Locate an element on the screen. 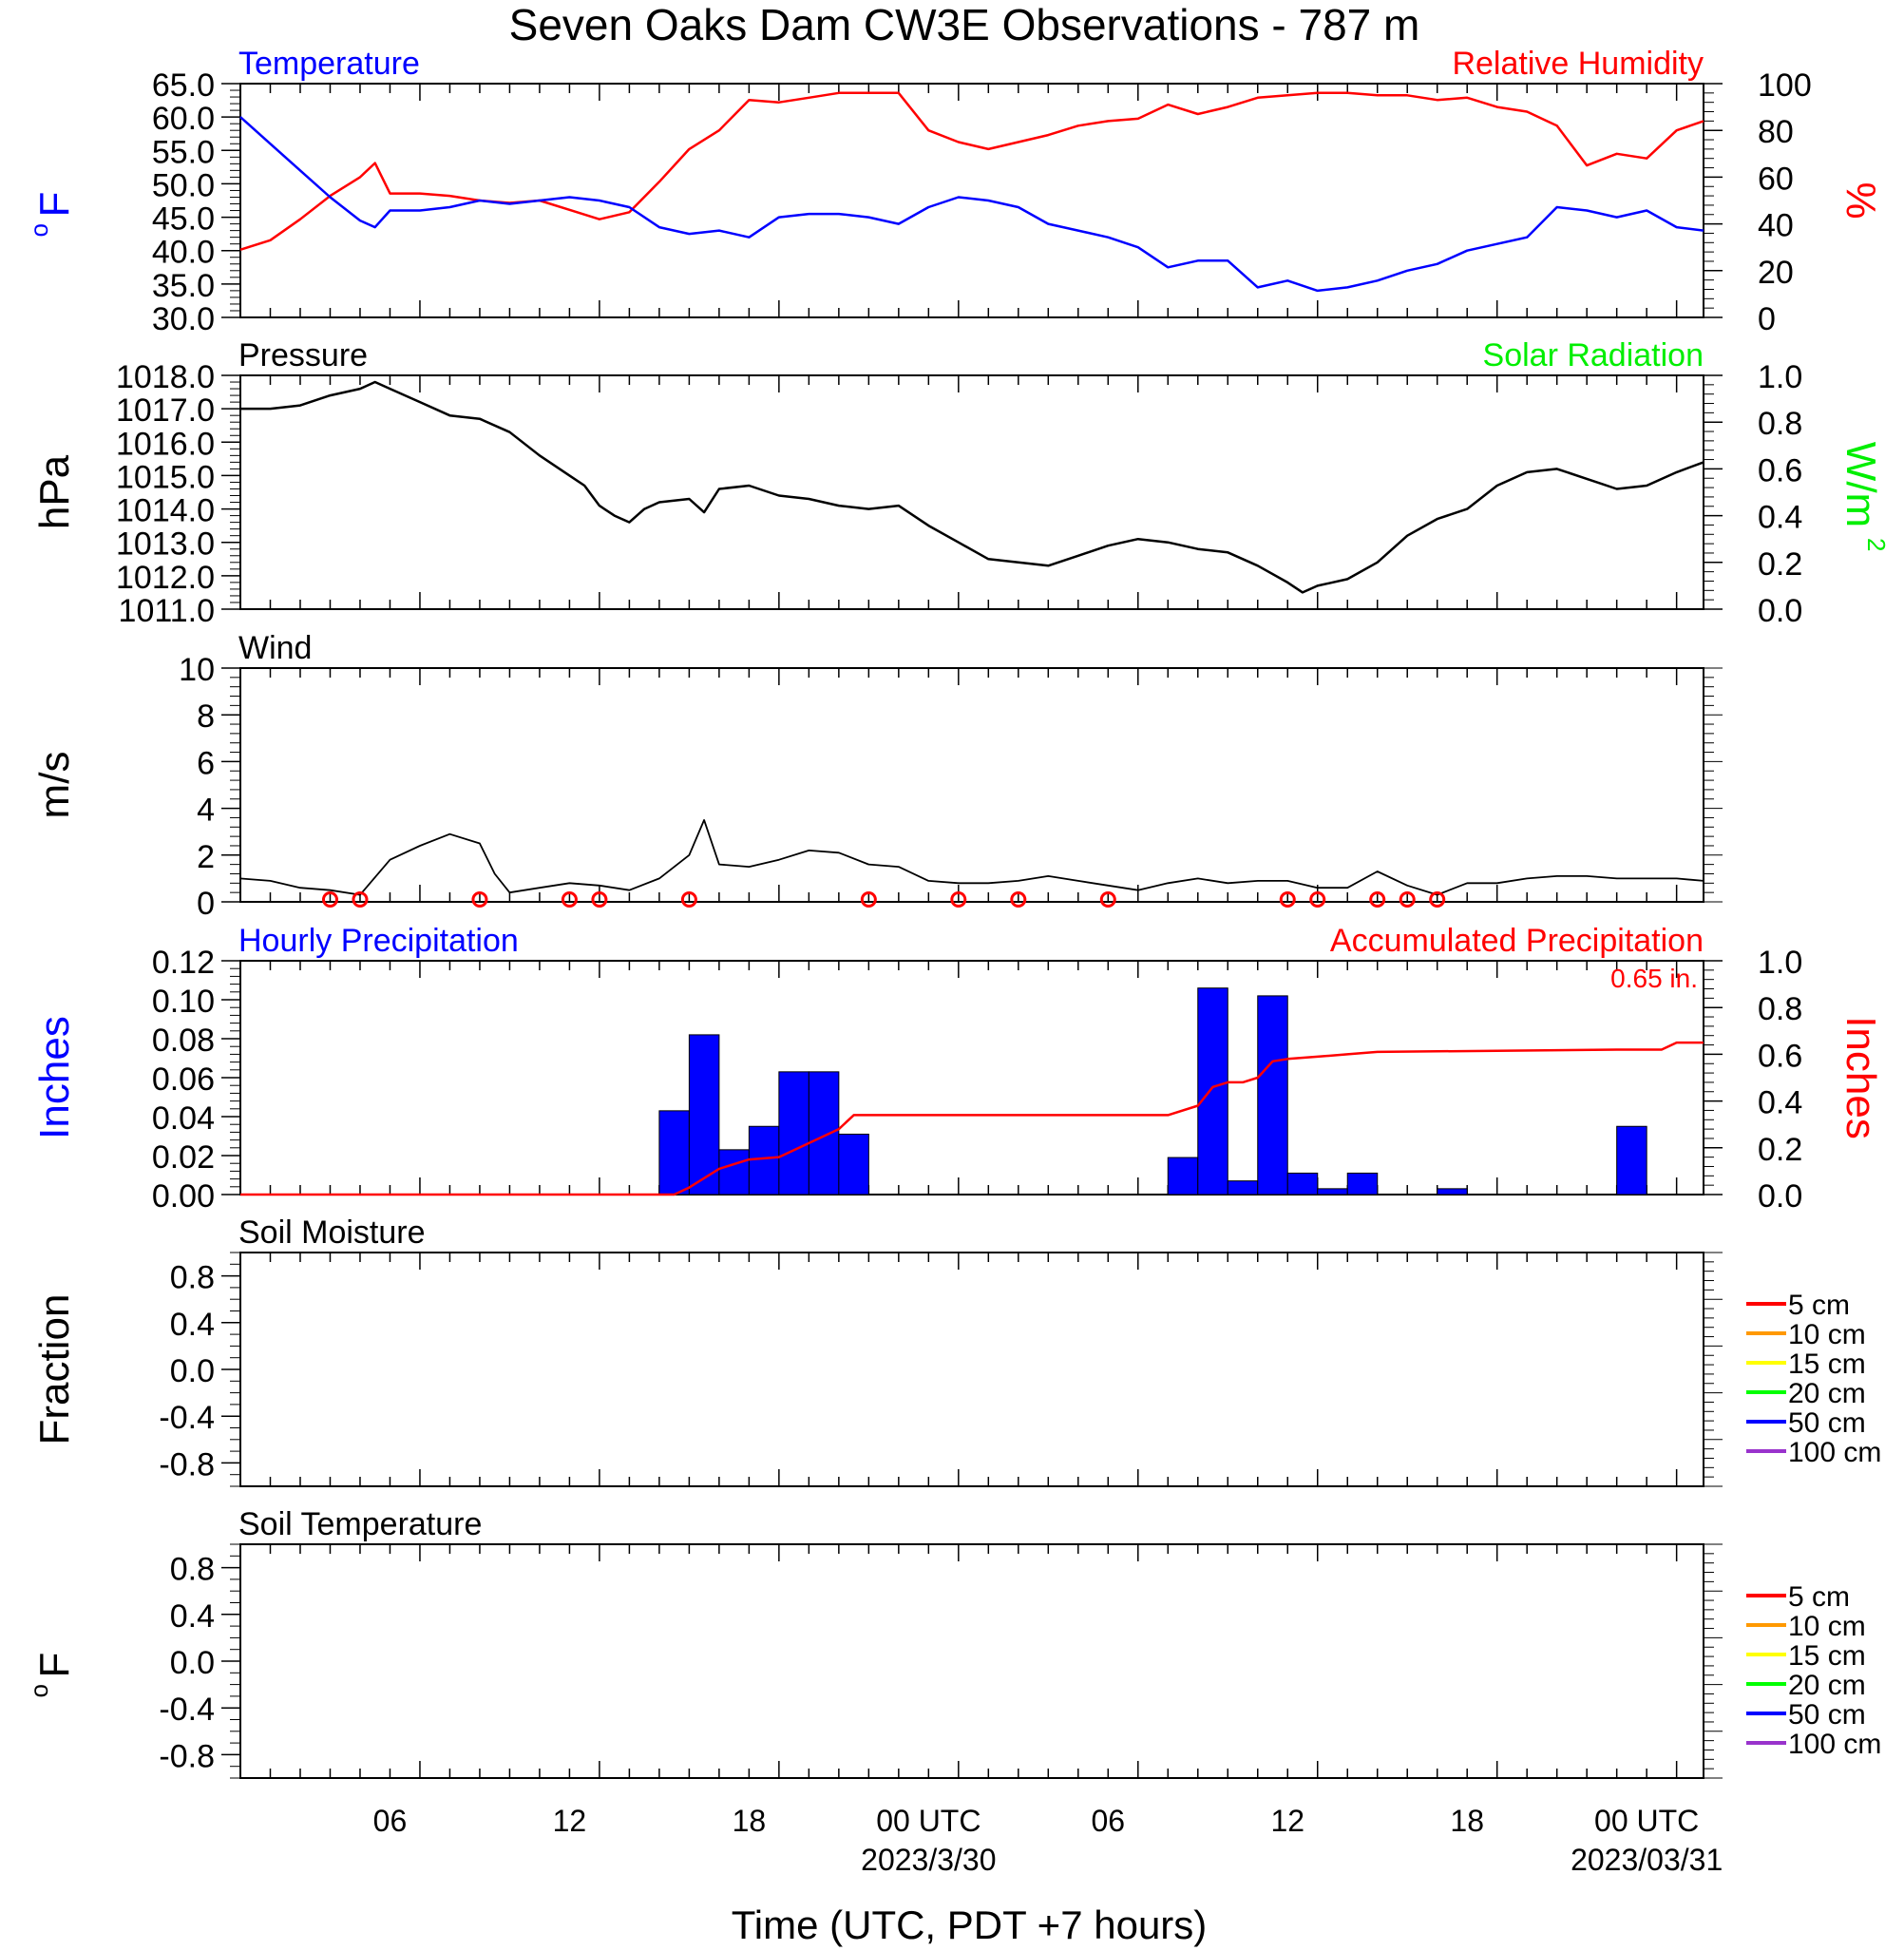 The height and width of the screenshot is (1951, 1904). wind-ytick-label: 6 is located at coordinates (206, 763).